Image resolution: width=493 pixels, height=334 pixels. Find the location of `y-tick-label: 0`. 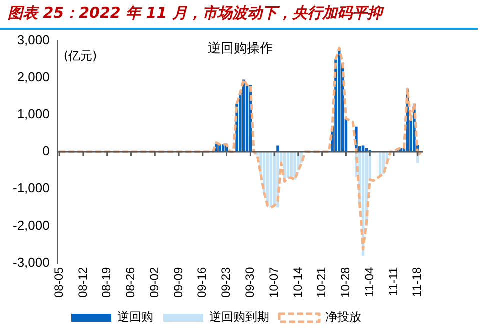

y-tick-label: 0 is located at coordinates (46, 151).